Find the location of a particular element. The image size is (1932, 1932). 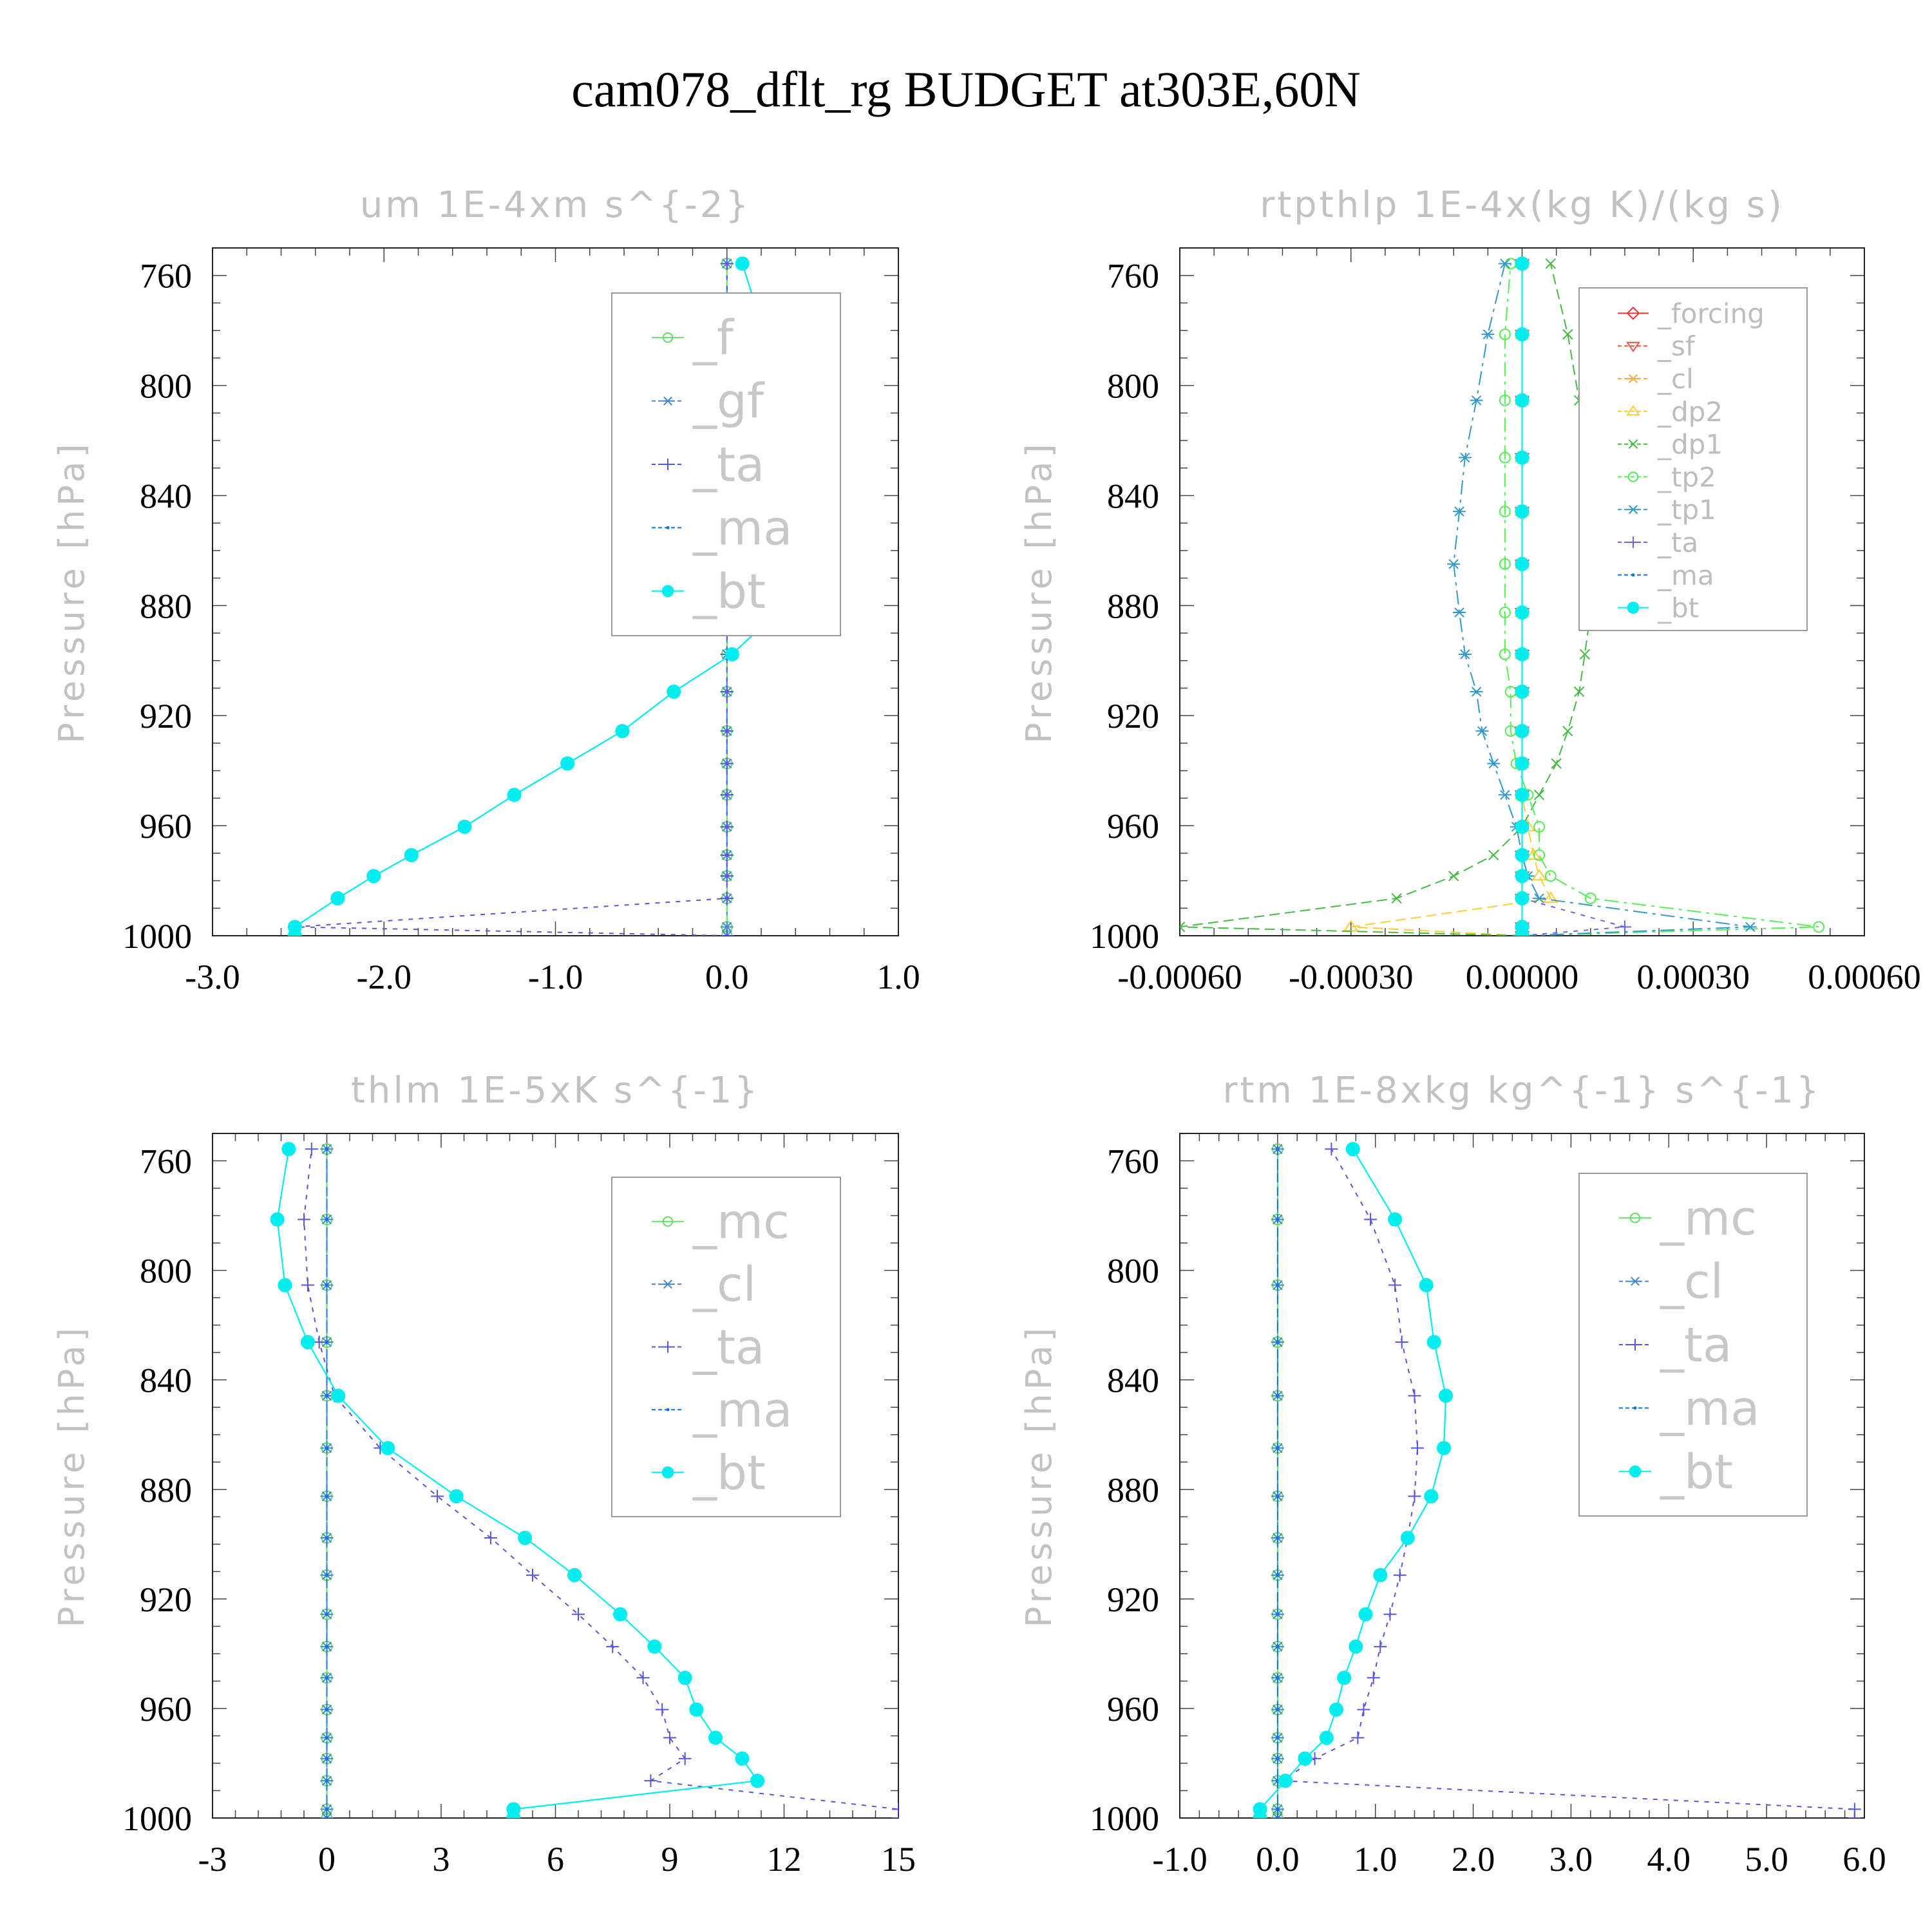

x-tick-label: 0.00060 is located at coordinates (1865, 977).